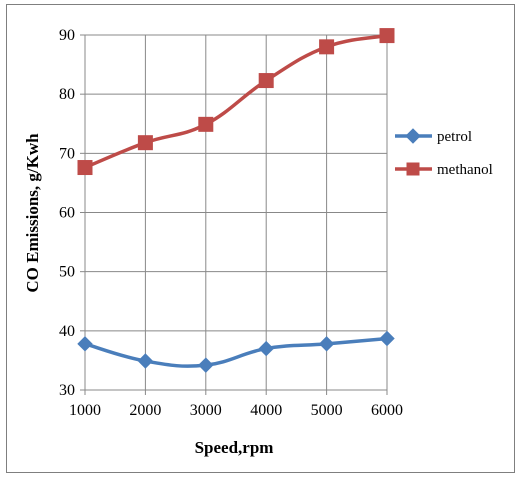 Image resolution: width=525 pixels, height=482 pixels. What do you see at coordinates (67, 390) in the screenshot?
I see `y-tick-label: 30` at bounding box center [67, 390].